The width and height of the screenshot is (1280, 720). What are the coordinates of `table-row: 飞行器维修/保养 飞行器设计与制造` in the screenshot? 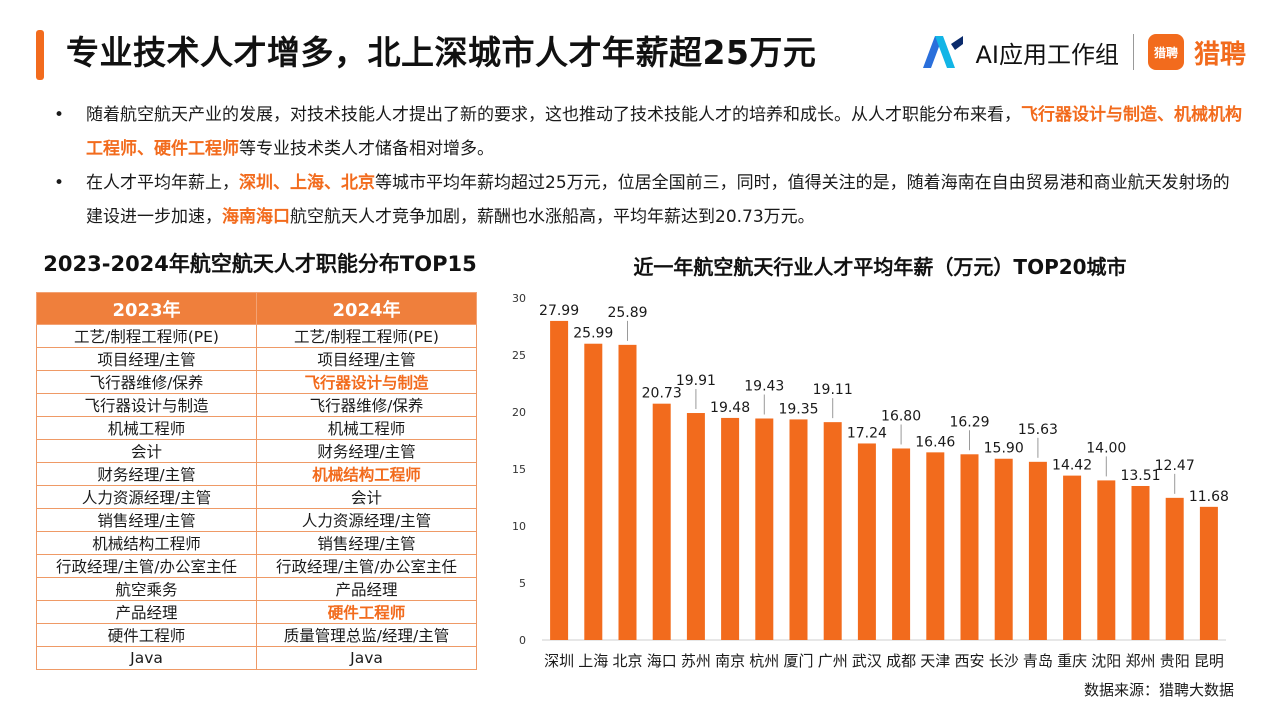 It's located at (256, 382).